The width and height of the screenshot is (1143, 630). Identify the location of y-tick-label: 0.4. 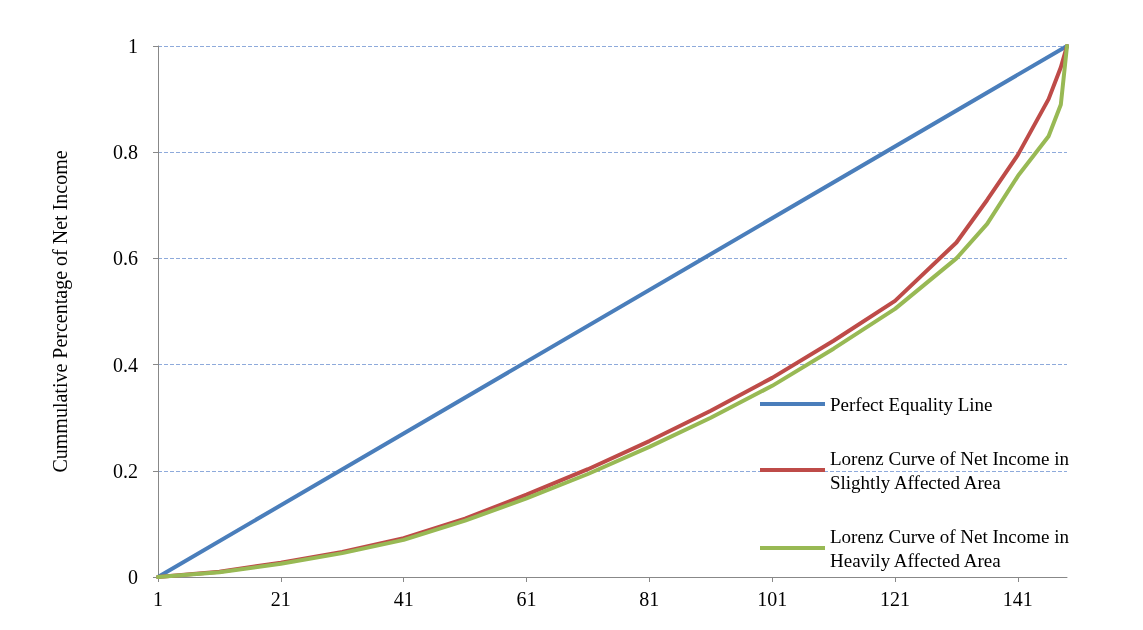
(125, 364).